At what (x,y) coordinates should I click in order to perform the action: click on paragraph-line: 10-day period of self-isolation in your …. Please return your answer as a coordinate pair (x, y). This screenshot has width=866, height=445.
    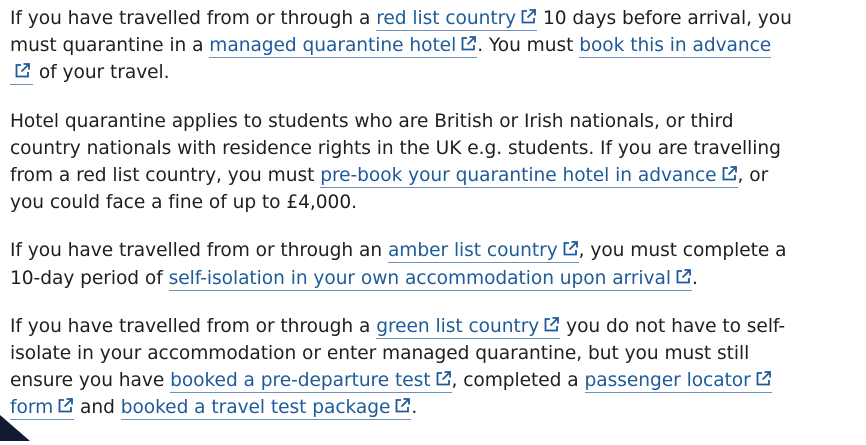
    Looking at the image, I should click on (438, 278).